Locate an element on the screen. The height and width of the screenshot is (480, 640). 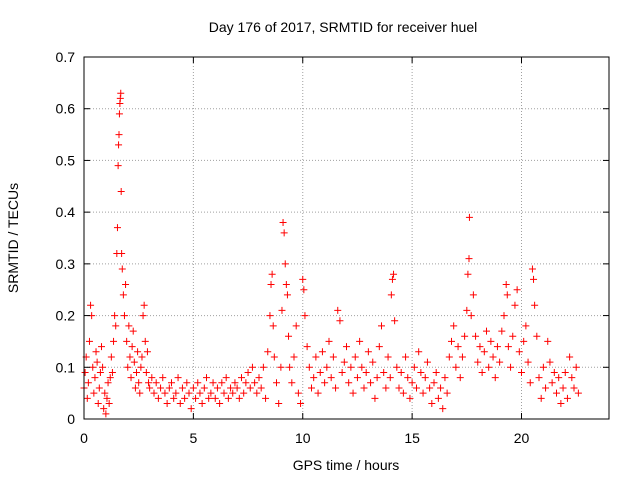
y-tick-label: 0.7 is located at coordinates (66, 57).